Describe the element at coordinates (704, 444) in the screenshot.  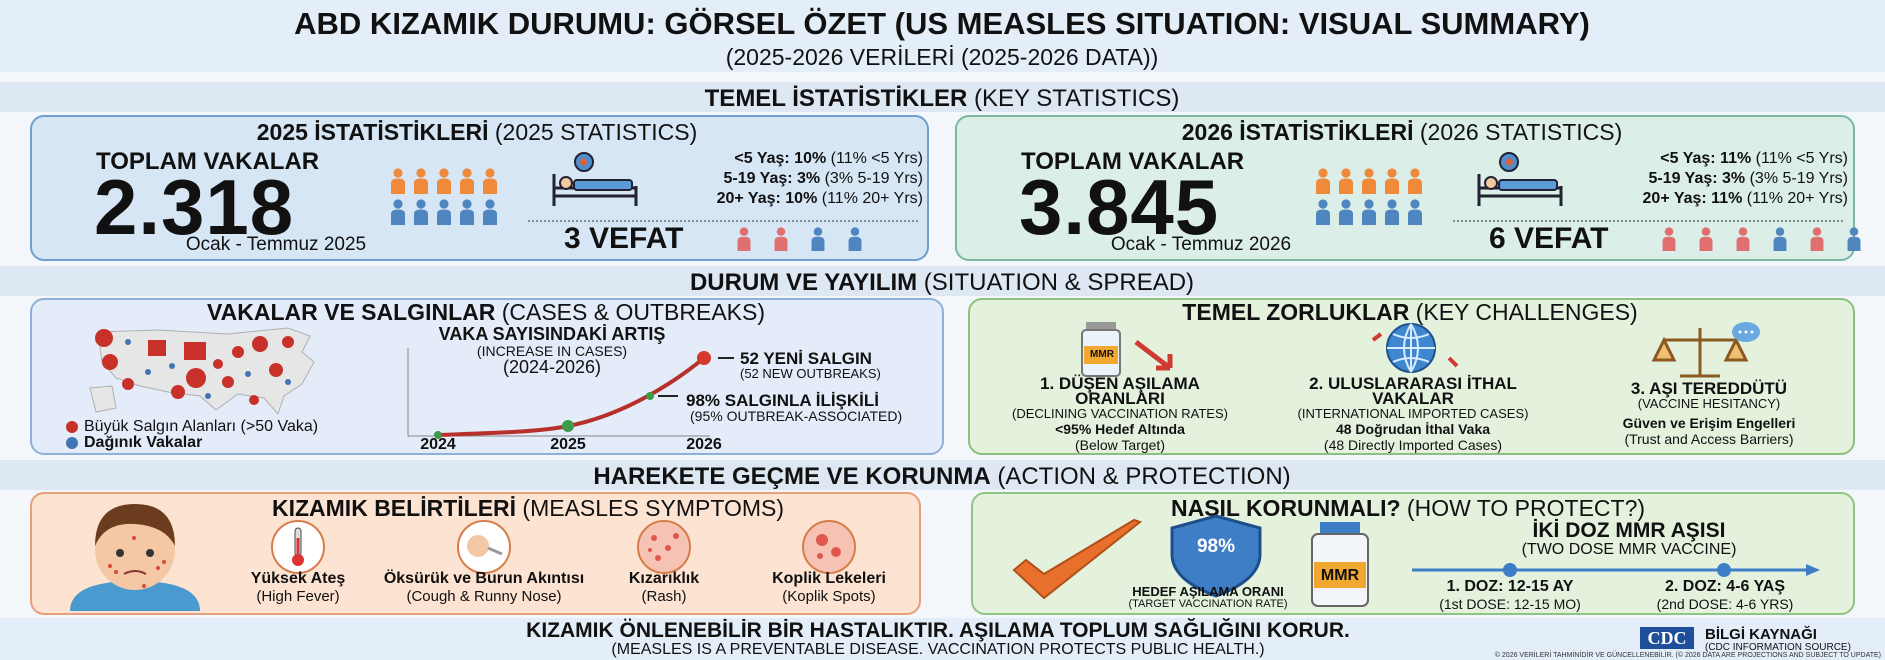
I see `trend-year: 2026` at that location.